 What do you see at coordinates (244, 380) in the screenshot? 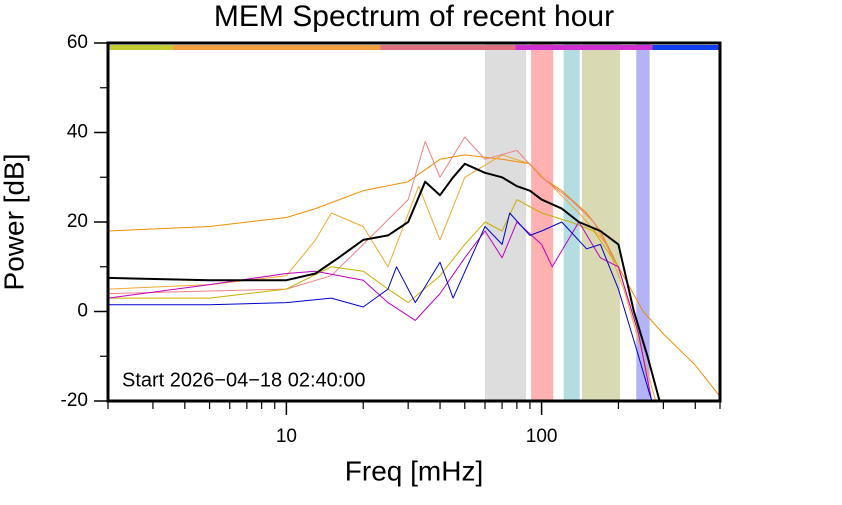
I see `annotation: Start 2026−04−18 02:40:00` at bounding box center [244, 380].